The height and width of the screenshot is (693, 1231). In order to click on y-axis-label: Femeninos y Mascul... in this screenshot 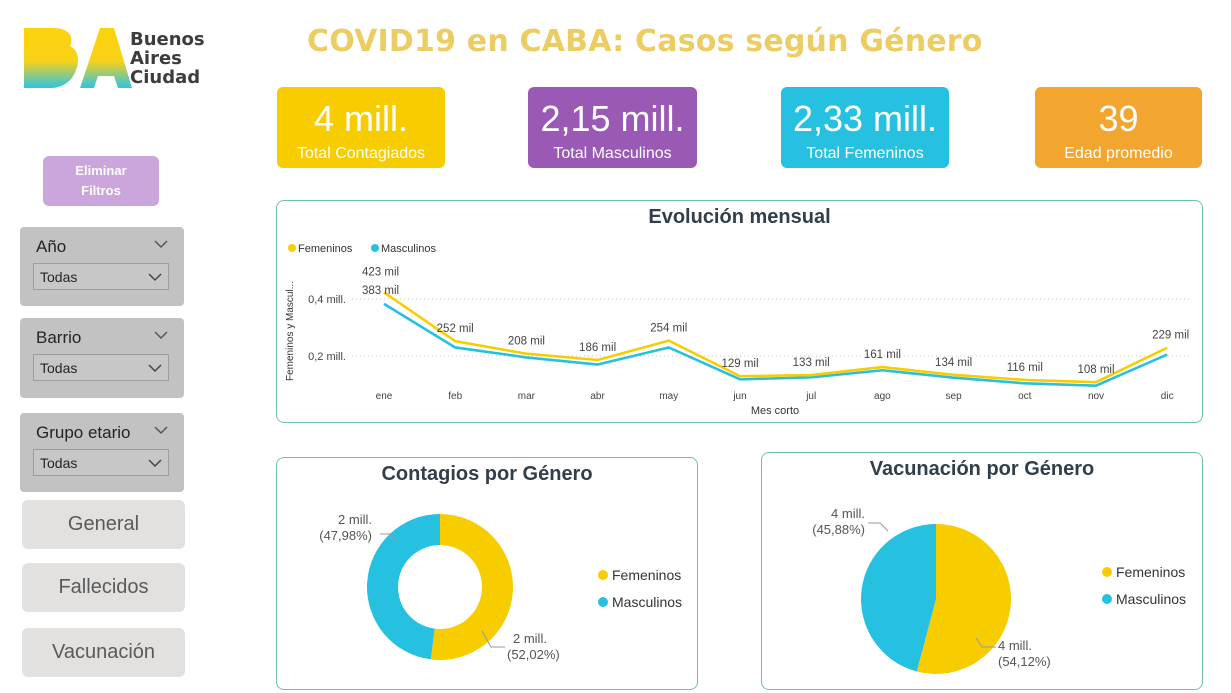, I will do `click(290, 331)`.